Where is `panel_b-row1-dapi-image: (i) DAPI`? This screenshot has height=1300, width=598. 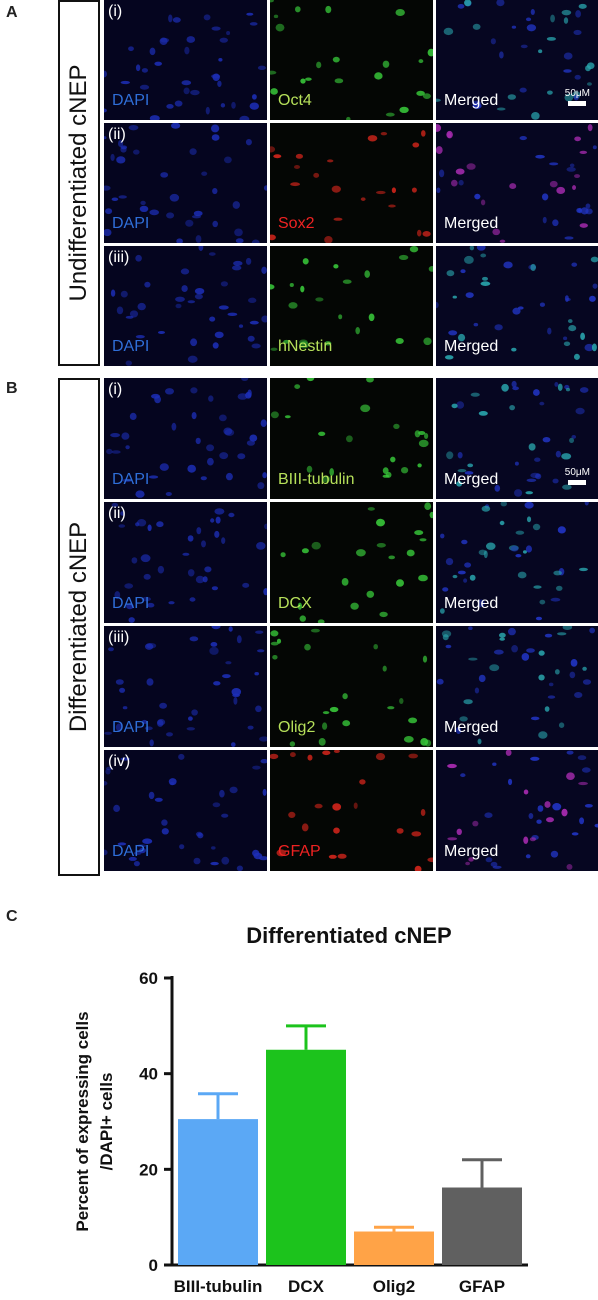 panel_b-row1-dapi-image: (i) DAPI is located at coordinates (185, 438).